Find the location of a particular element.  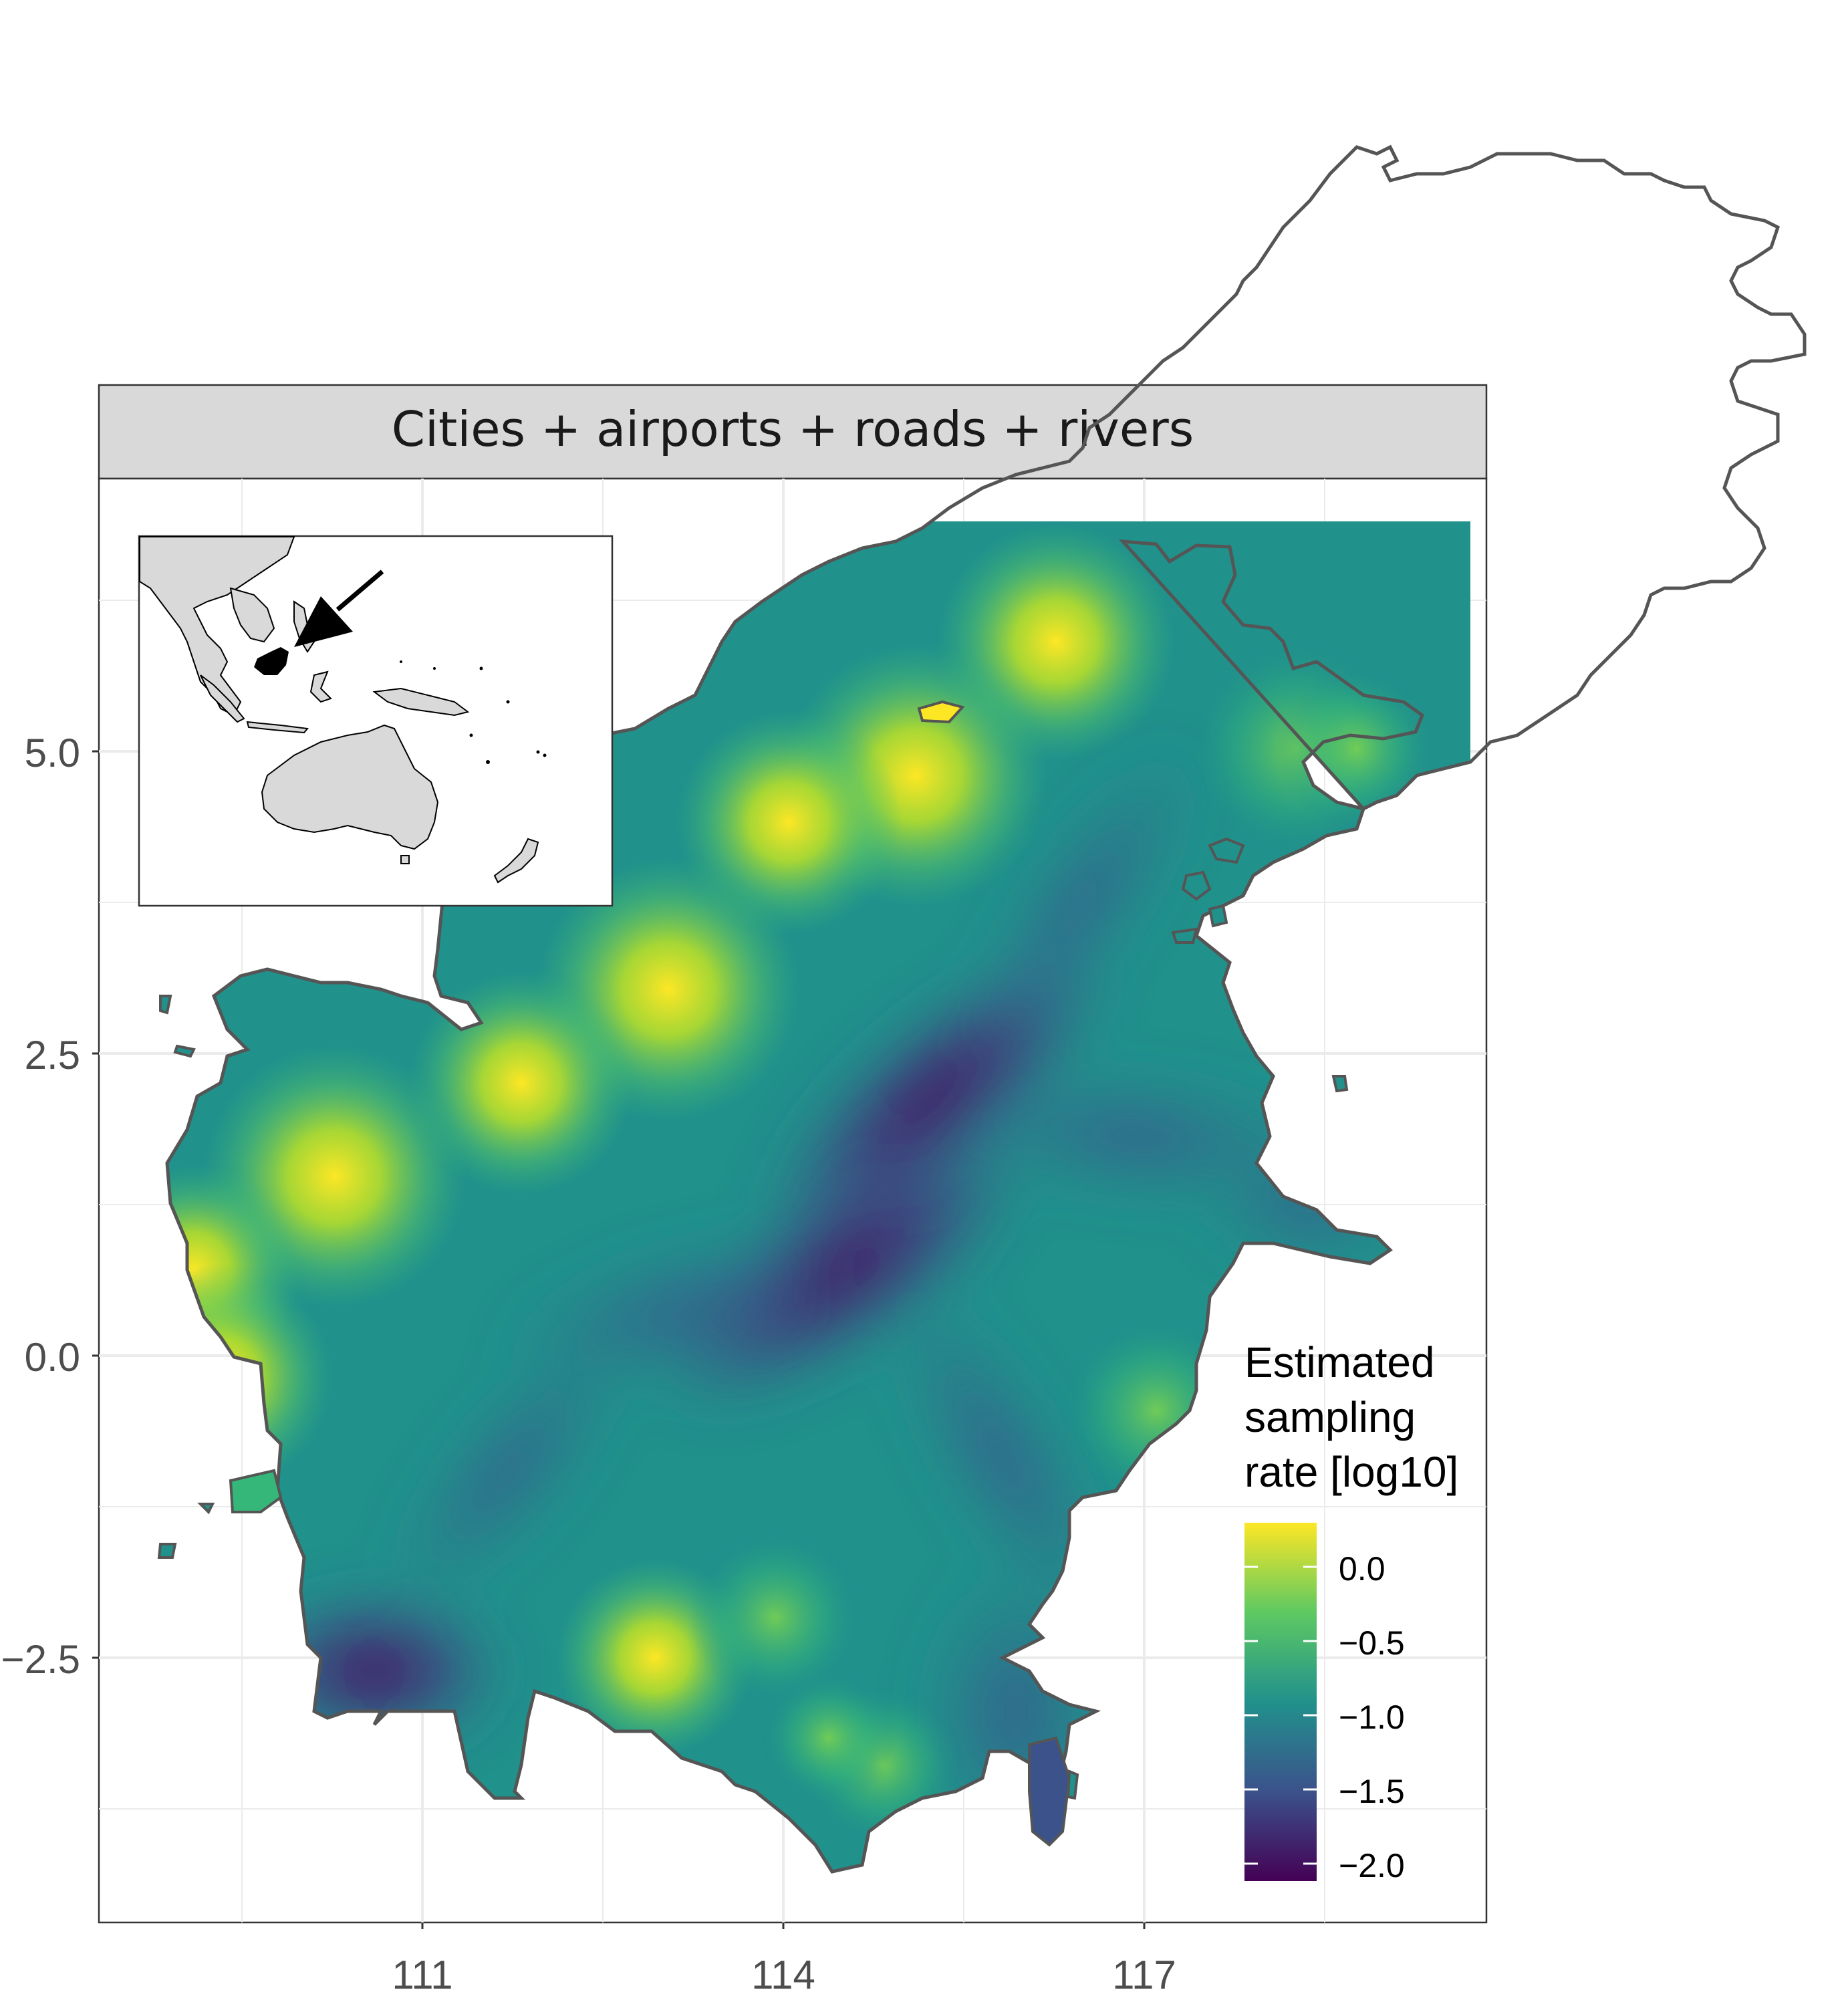

legend-label: −2.0 is located at coordinates (1372, 1865).